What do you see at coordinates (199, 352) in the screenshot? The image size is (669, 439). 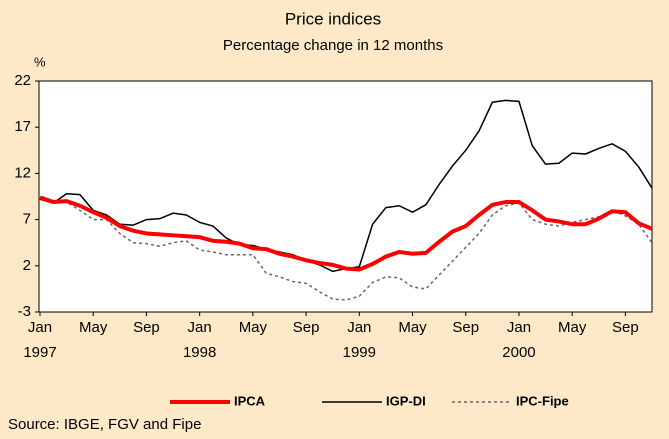 I see `x-year-label: 1998` at bounding box center [199, 352].